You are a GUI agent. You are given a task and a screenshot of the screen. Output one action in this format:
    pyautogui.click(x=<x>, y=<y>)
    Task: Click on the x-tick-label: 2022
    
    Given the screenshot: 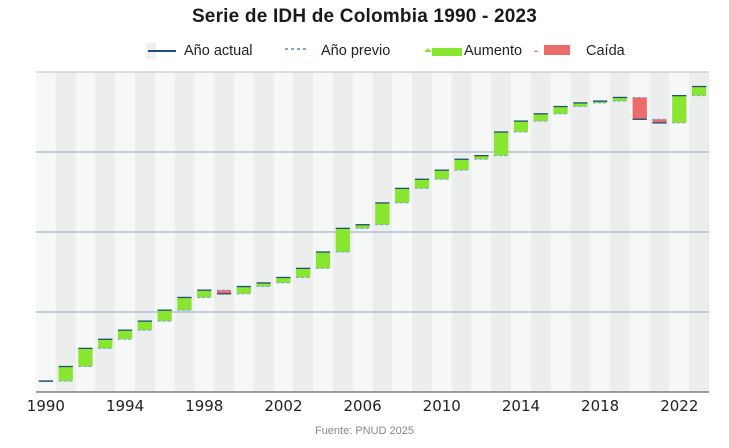 What is the action you would take?
    pyautogui.click(x=679, y=406)
    